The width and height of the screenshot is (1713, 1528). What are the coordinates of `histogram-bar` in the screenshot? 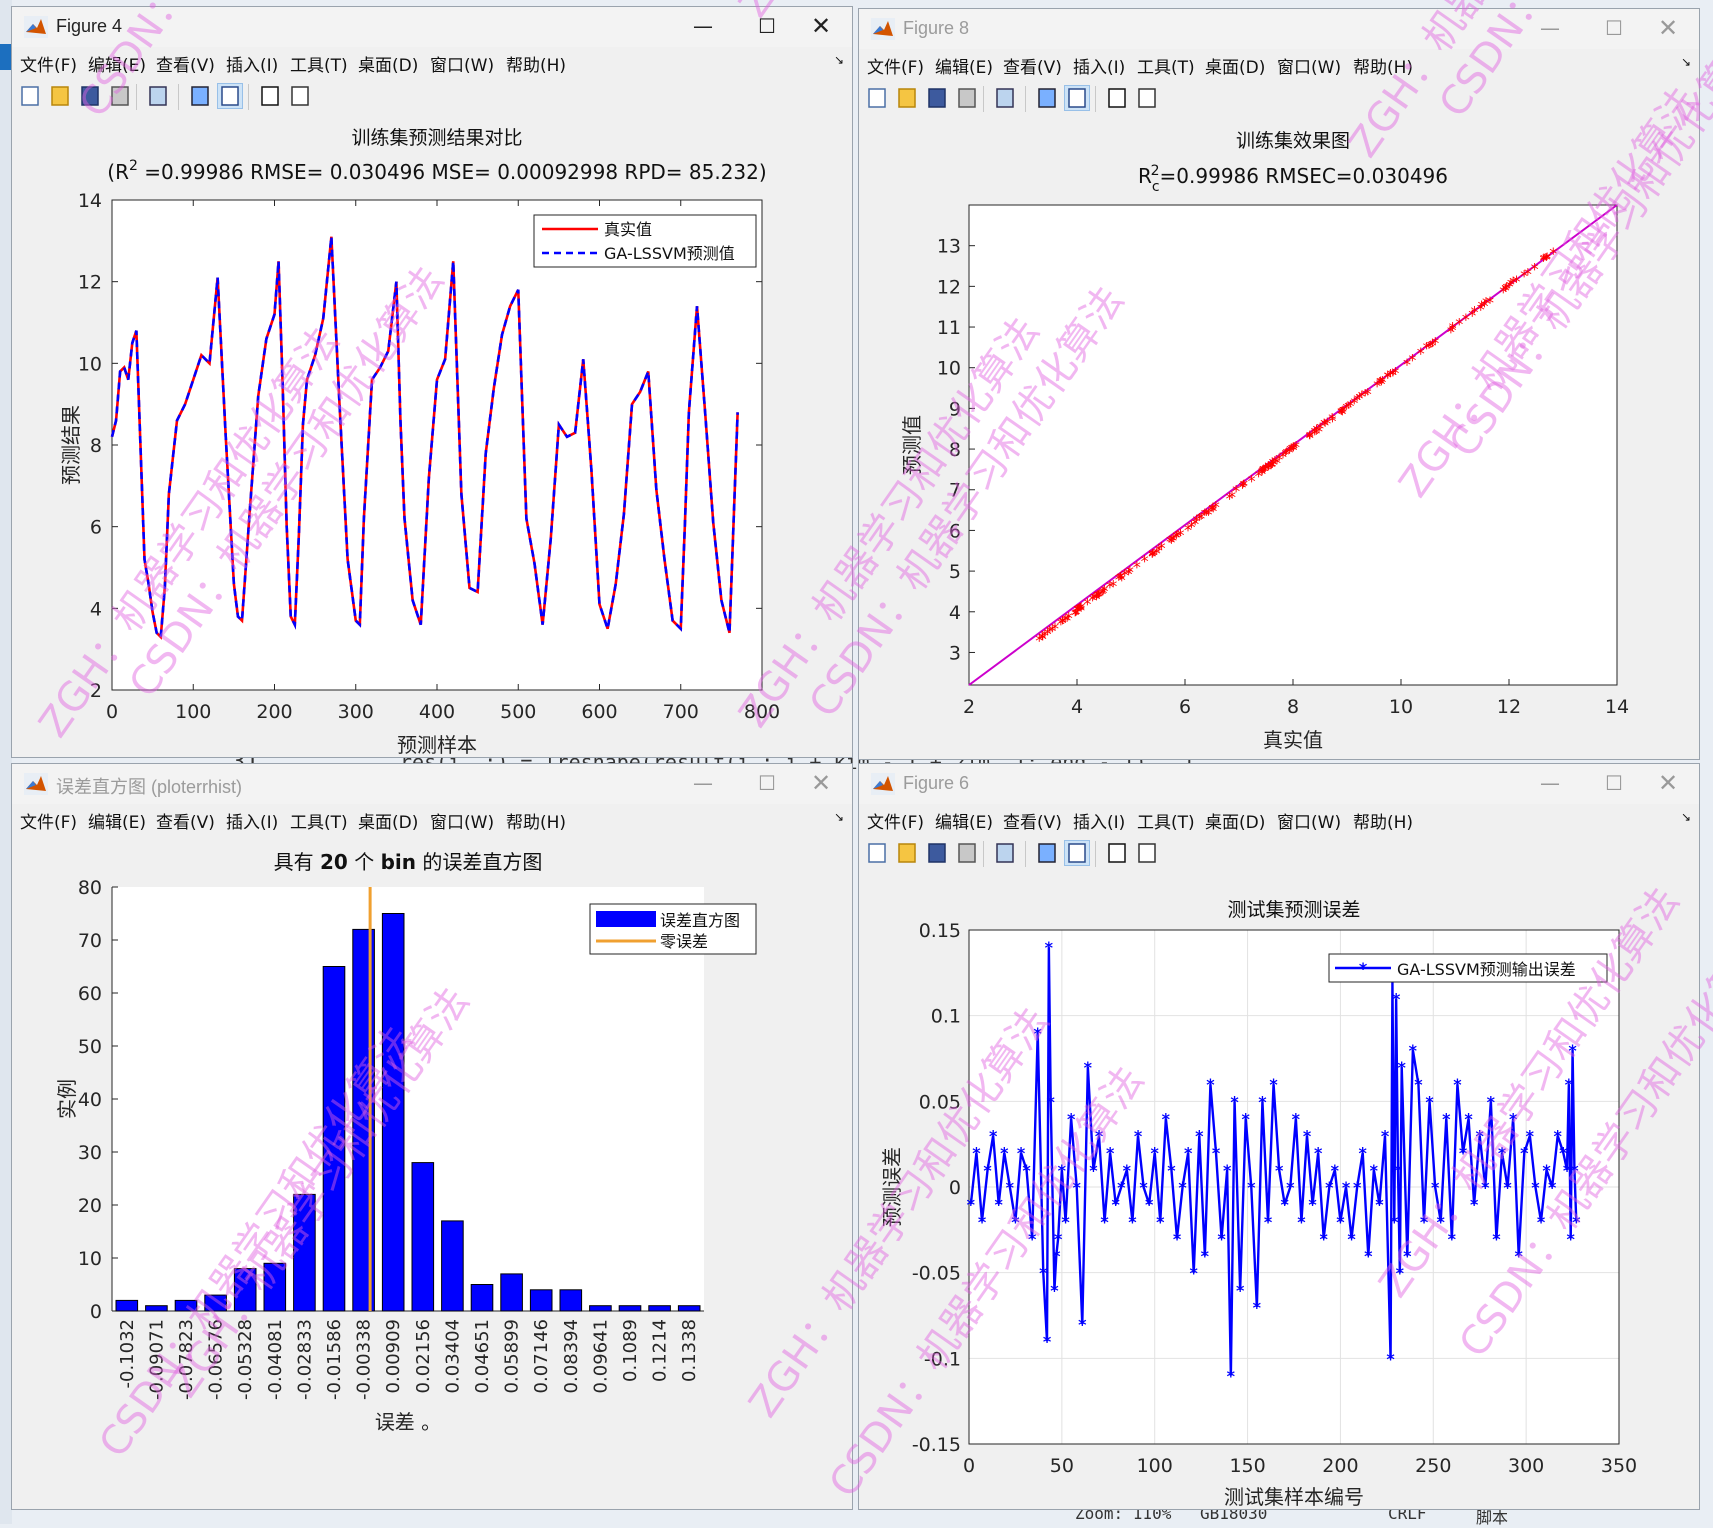 It's located at (127, 1305).